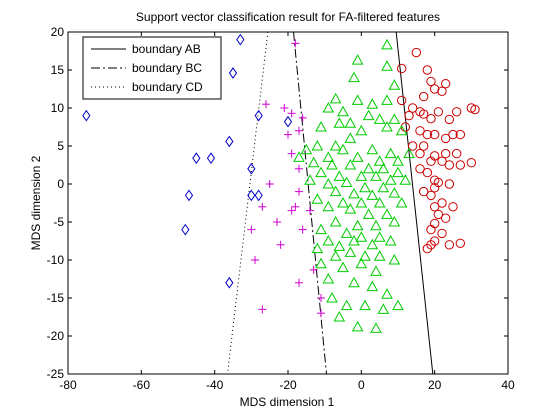 The height and width of the screenshot is (420, 560). What do you see at coordinates (58, 222) in the screenshot?
I see `y-tick-label-5: -5` at bounding box center [58, 222].